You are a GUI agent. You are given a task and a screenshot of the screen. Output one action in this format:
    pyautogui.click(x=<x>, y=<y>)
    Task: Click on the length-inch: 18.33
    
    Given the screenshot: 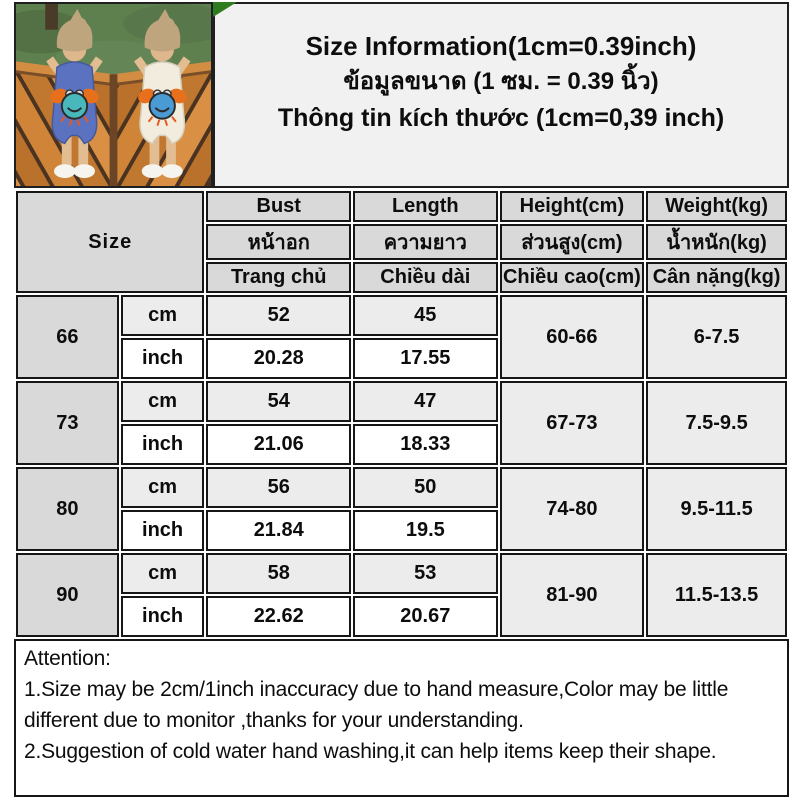 What is the action you would take?
    pyautogui.click(x=425, y=444)
    